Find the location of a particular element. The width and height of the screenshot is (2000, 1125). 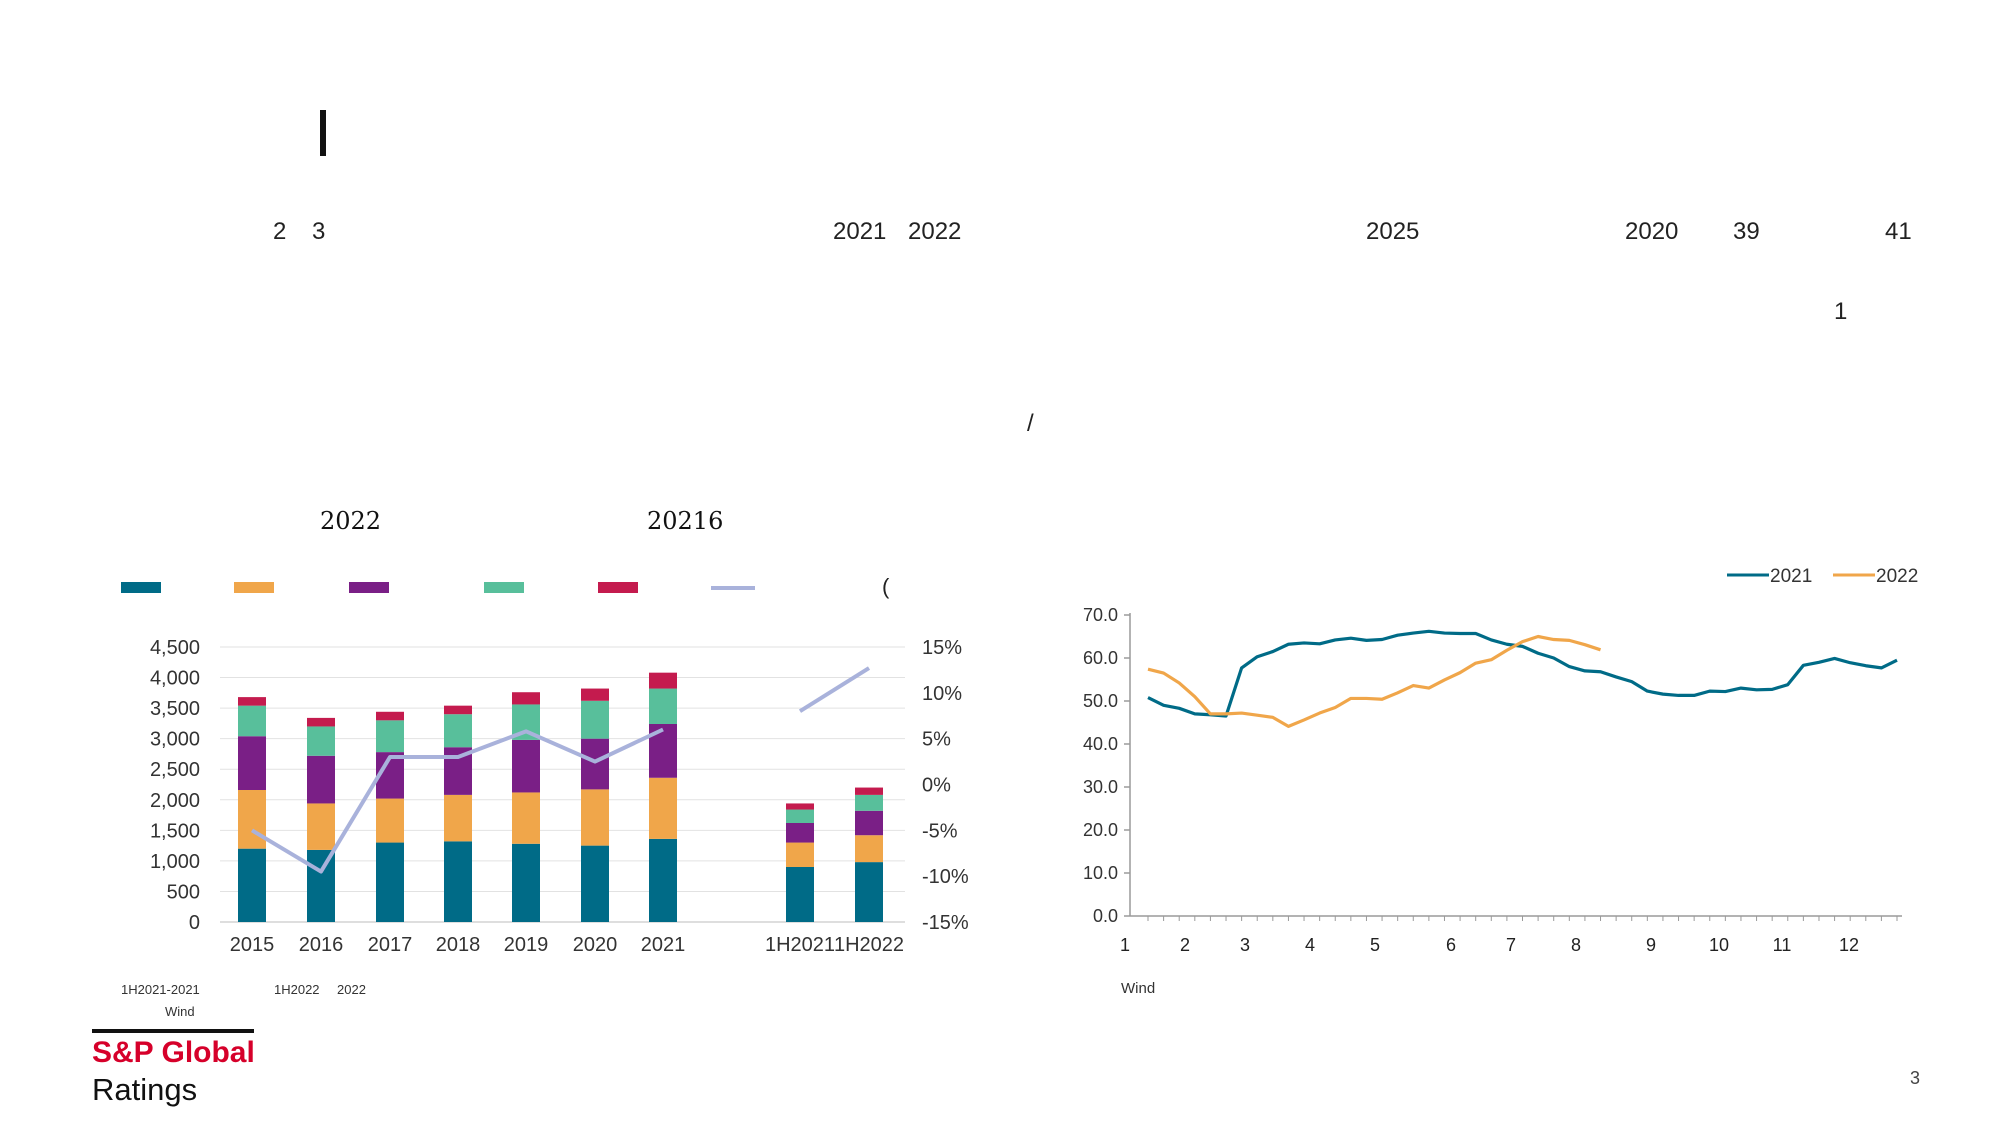

header-fragment: 39 is located at coordinates (1746, 231).